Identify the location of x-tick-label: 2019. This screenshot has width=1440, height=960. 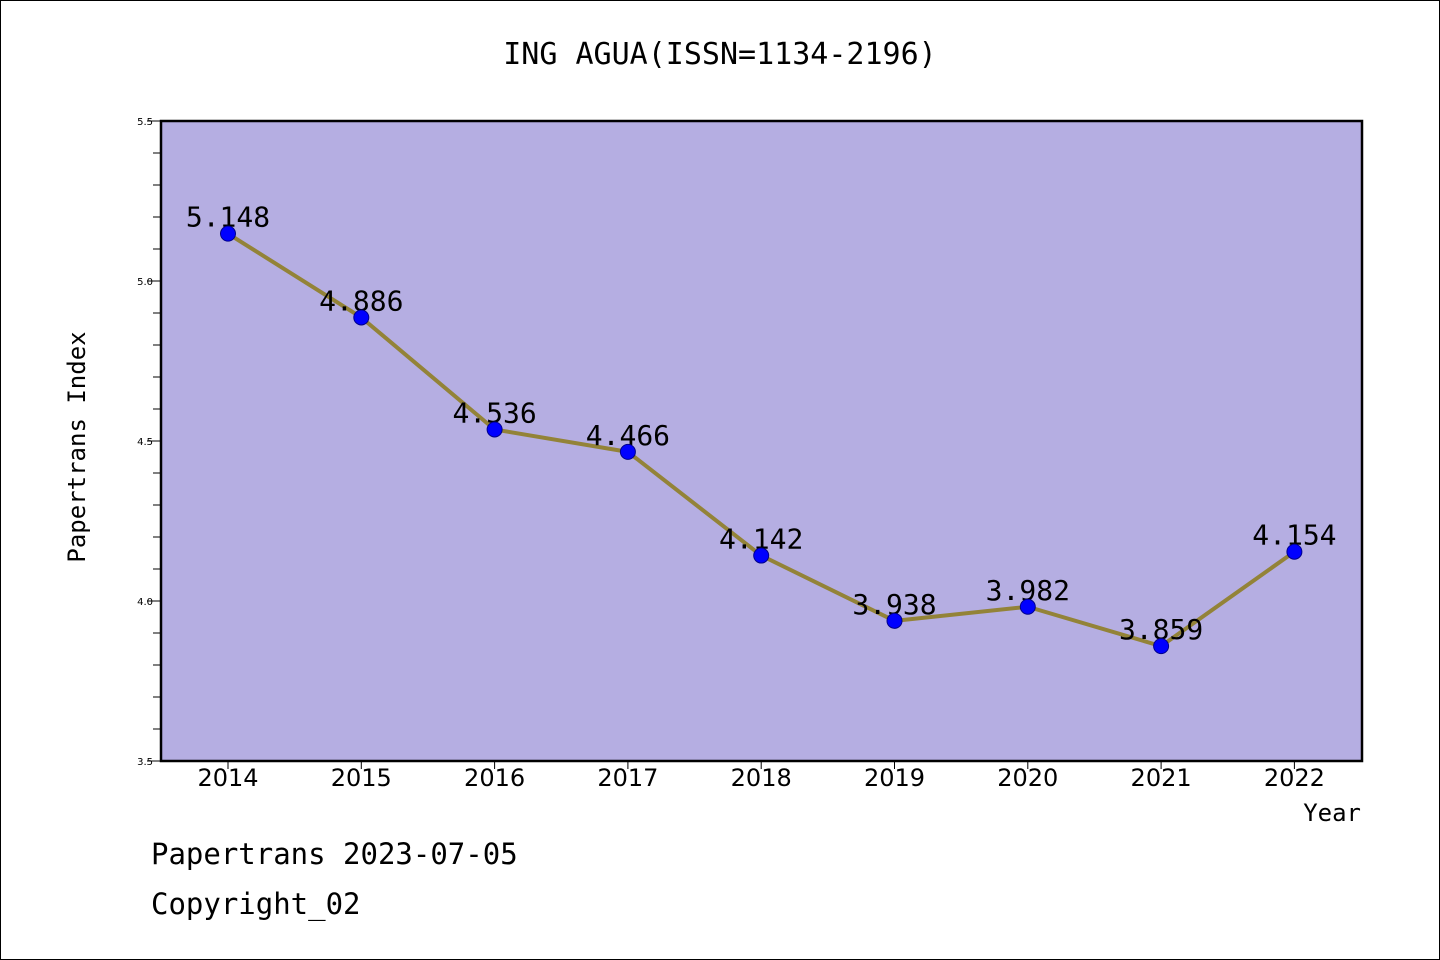
(894, 778).